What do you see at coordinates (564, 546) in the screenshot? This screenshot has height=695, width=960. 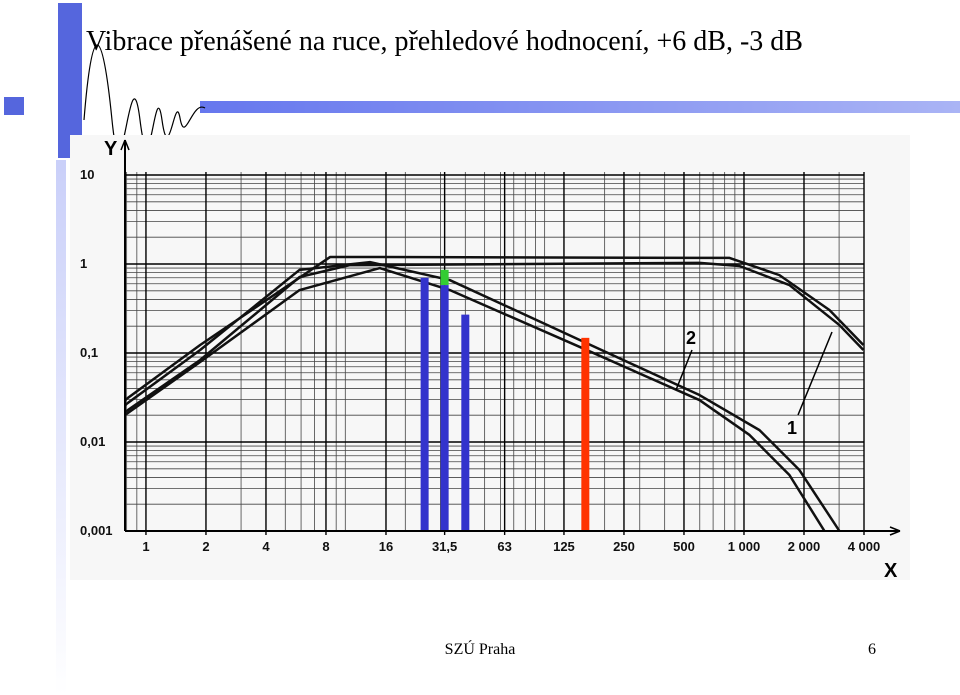 I see `x-tick-label: 125` at bounding box center [564, 546].